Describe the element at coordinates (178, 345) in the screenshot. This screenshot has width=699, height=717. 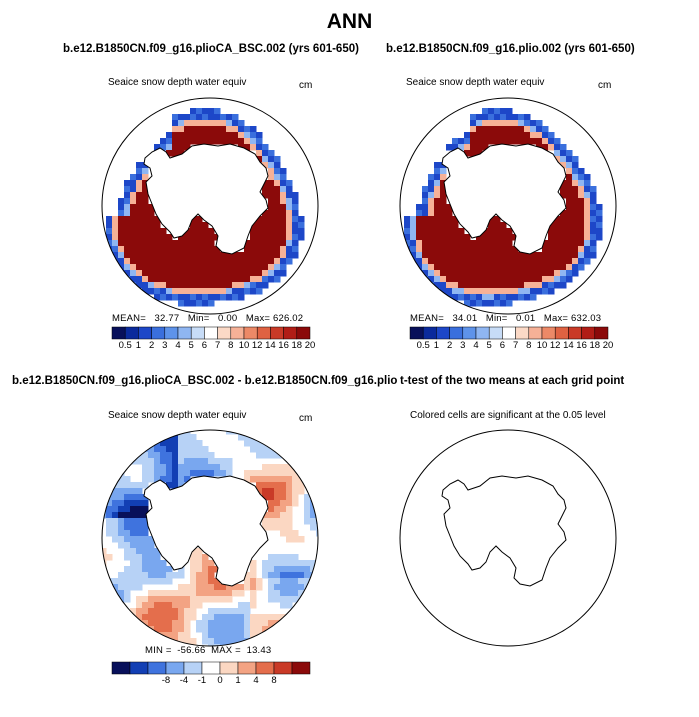
I see `colorbar-tick-label: 4` at that location.